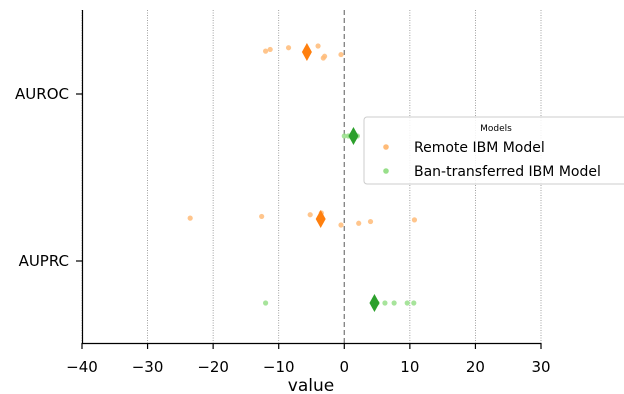 The image size is (624, 394). Describe the element at coordinates (48, 177) in the screenshot. I see `y-axis-ticks: AUROC AUPRC` at that location.